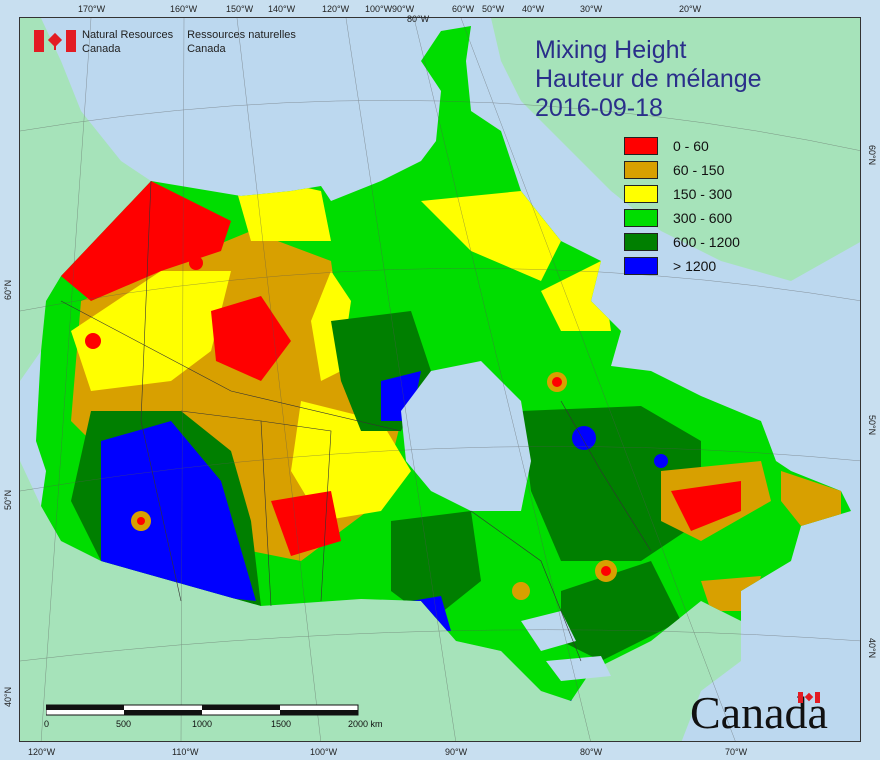 The height and width of the screenshot is (760, 880). What do you see at coordinates (240, 9) in the screenshot?
I see `top-label-outer: 150°W` at bounding box center [240, 9].